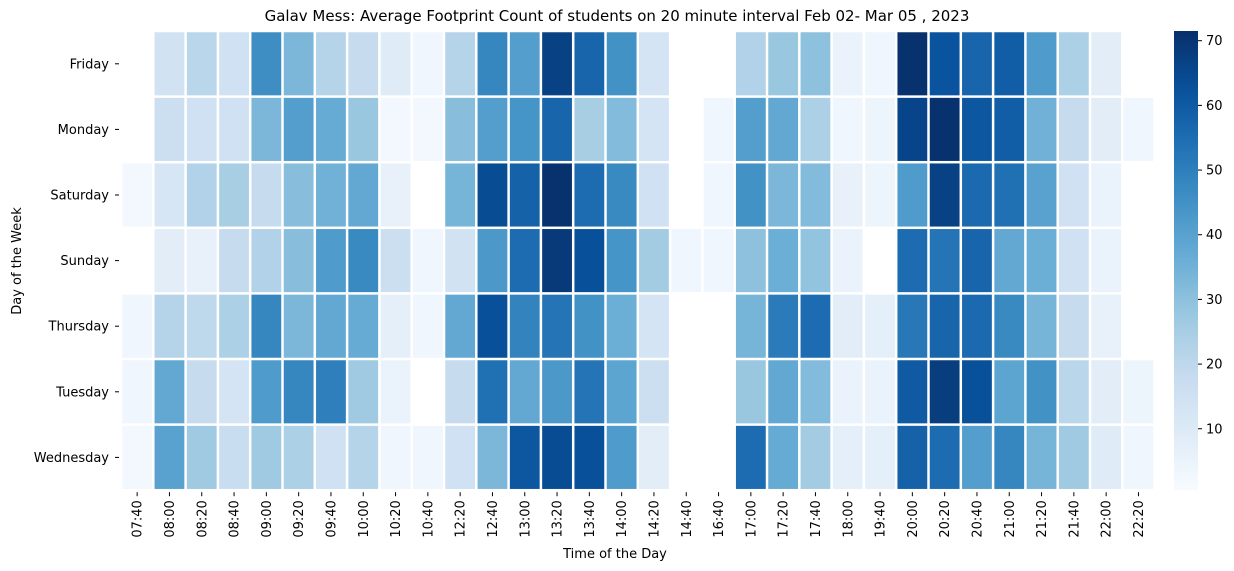 The height and width of the screenshot is (571, 1234). I want to click on y-tick-label: Friday, so click(90, 64).